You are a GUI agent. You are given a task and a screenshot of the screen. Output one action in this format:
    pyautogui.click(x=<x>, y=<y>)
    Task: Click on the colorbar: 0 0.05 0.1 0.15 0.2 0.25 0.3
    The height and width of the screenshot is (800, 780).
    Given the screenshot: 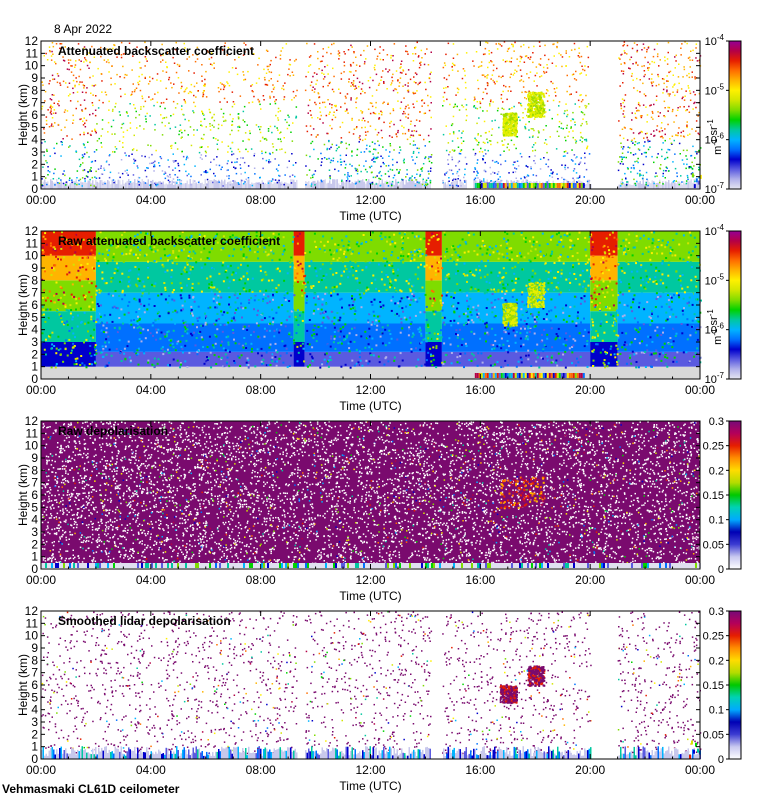 What is the action you would take?
    pyautogui.click(x=722, y=686)
    